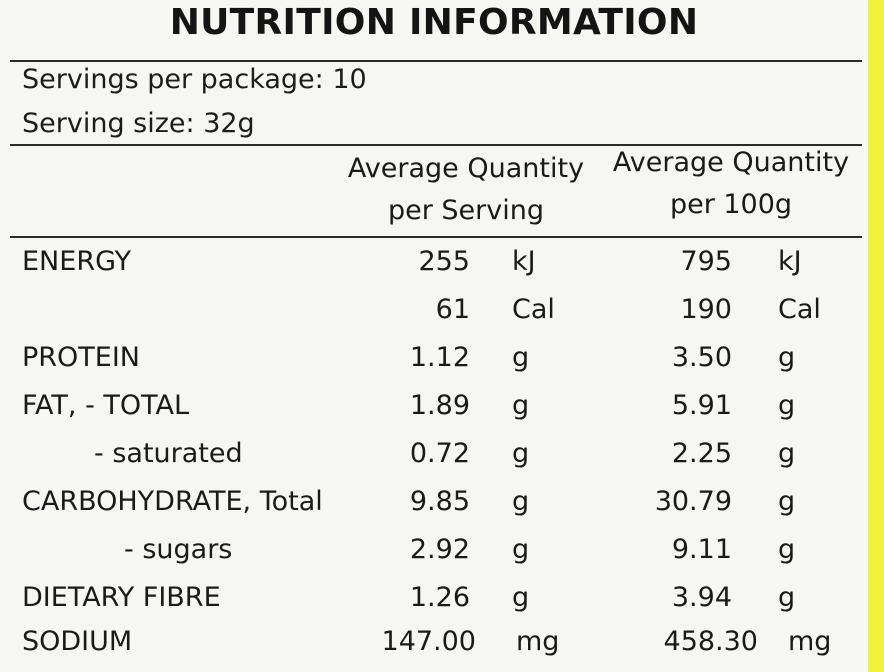  I want to click on nutrient-row-fat-total: FAT, - TOTAL 1.89 g 5.91 g, so click(434, 408).